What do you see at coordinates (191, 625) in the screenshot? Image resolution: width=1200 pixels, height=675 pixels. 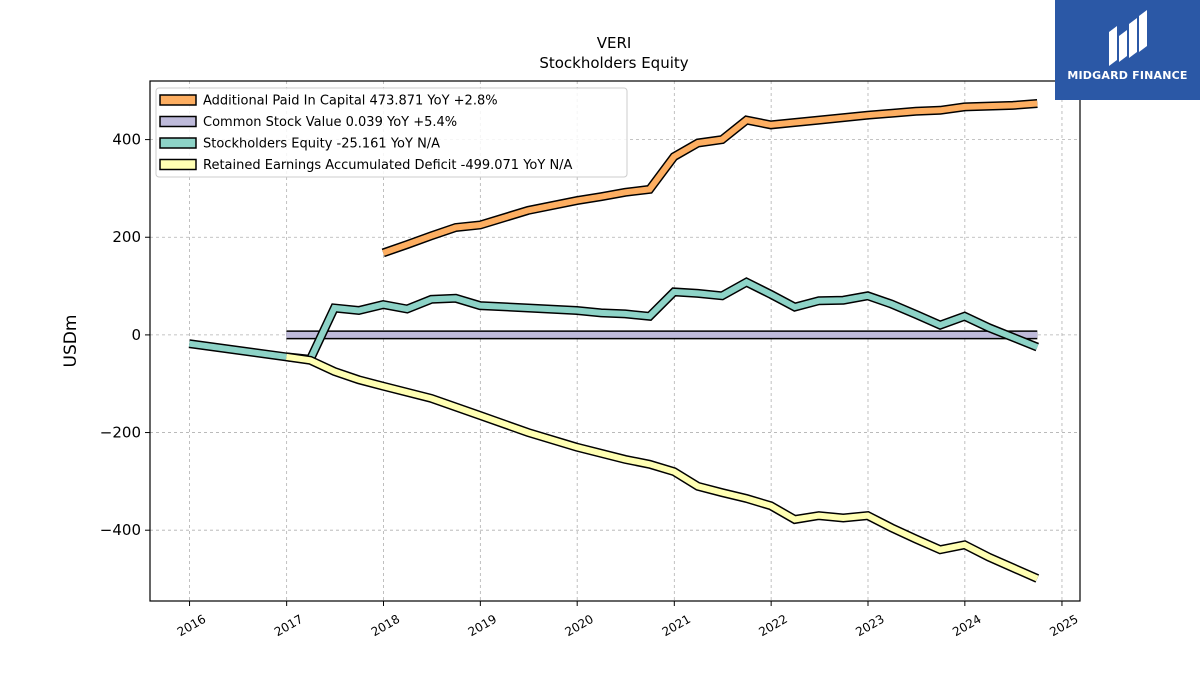 I see `x-tick-label: 2016` at bounding box center [191, 625].